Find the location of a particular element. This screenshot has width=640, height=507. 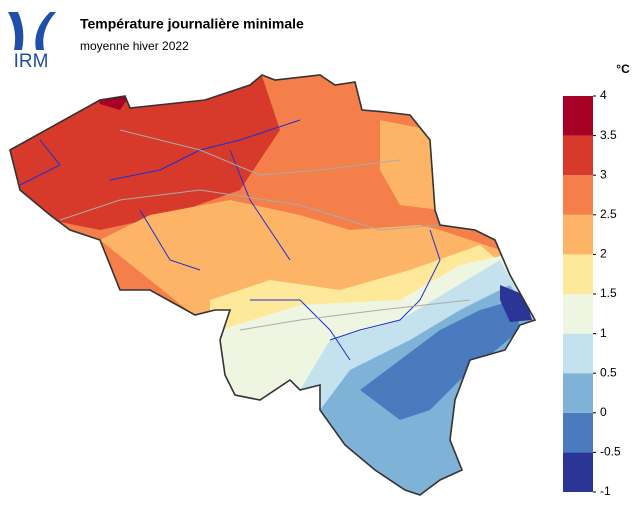

subtitle: moyenne hiver 2022 is located at coordinates (134, 46).